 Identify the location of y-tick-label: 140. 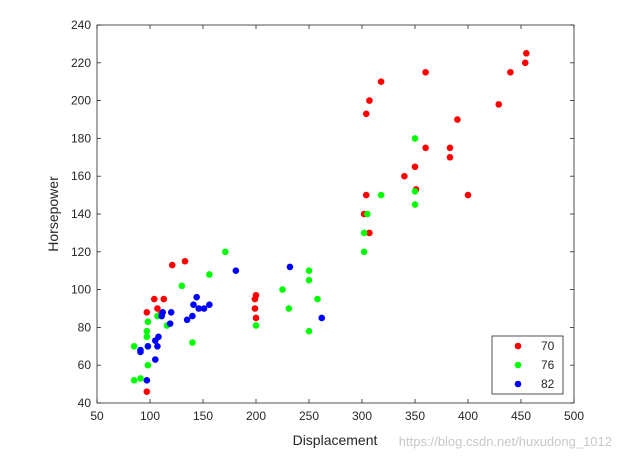
(81, 214).